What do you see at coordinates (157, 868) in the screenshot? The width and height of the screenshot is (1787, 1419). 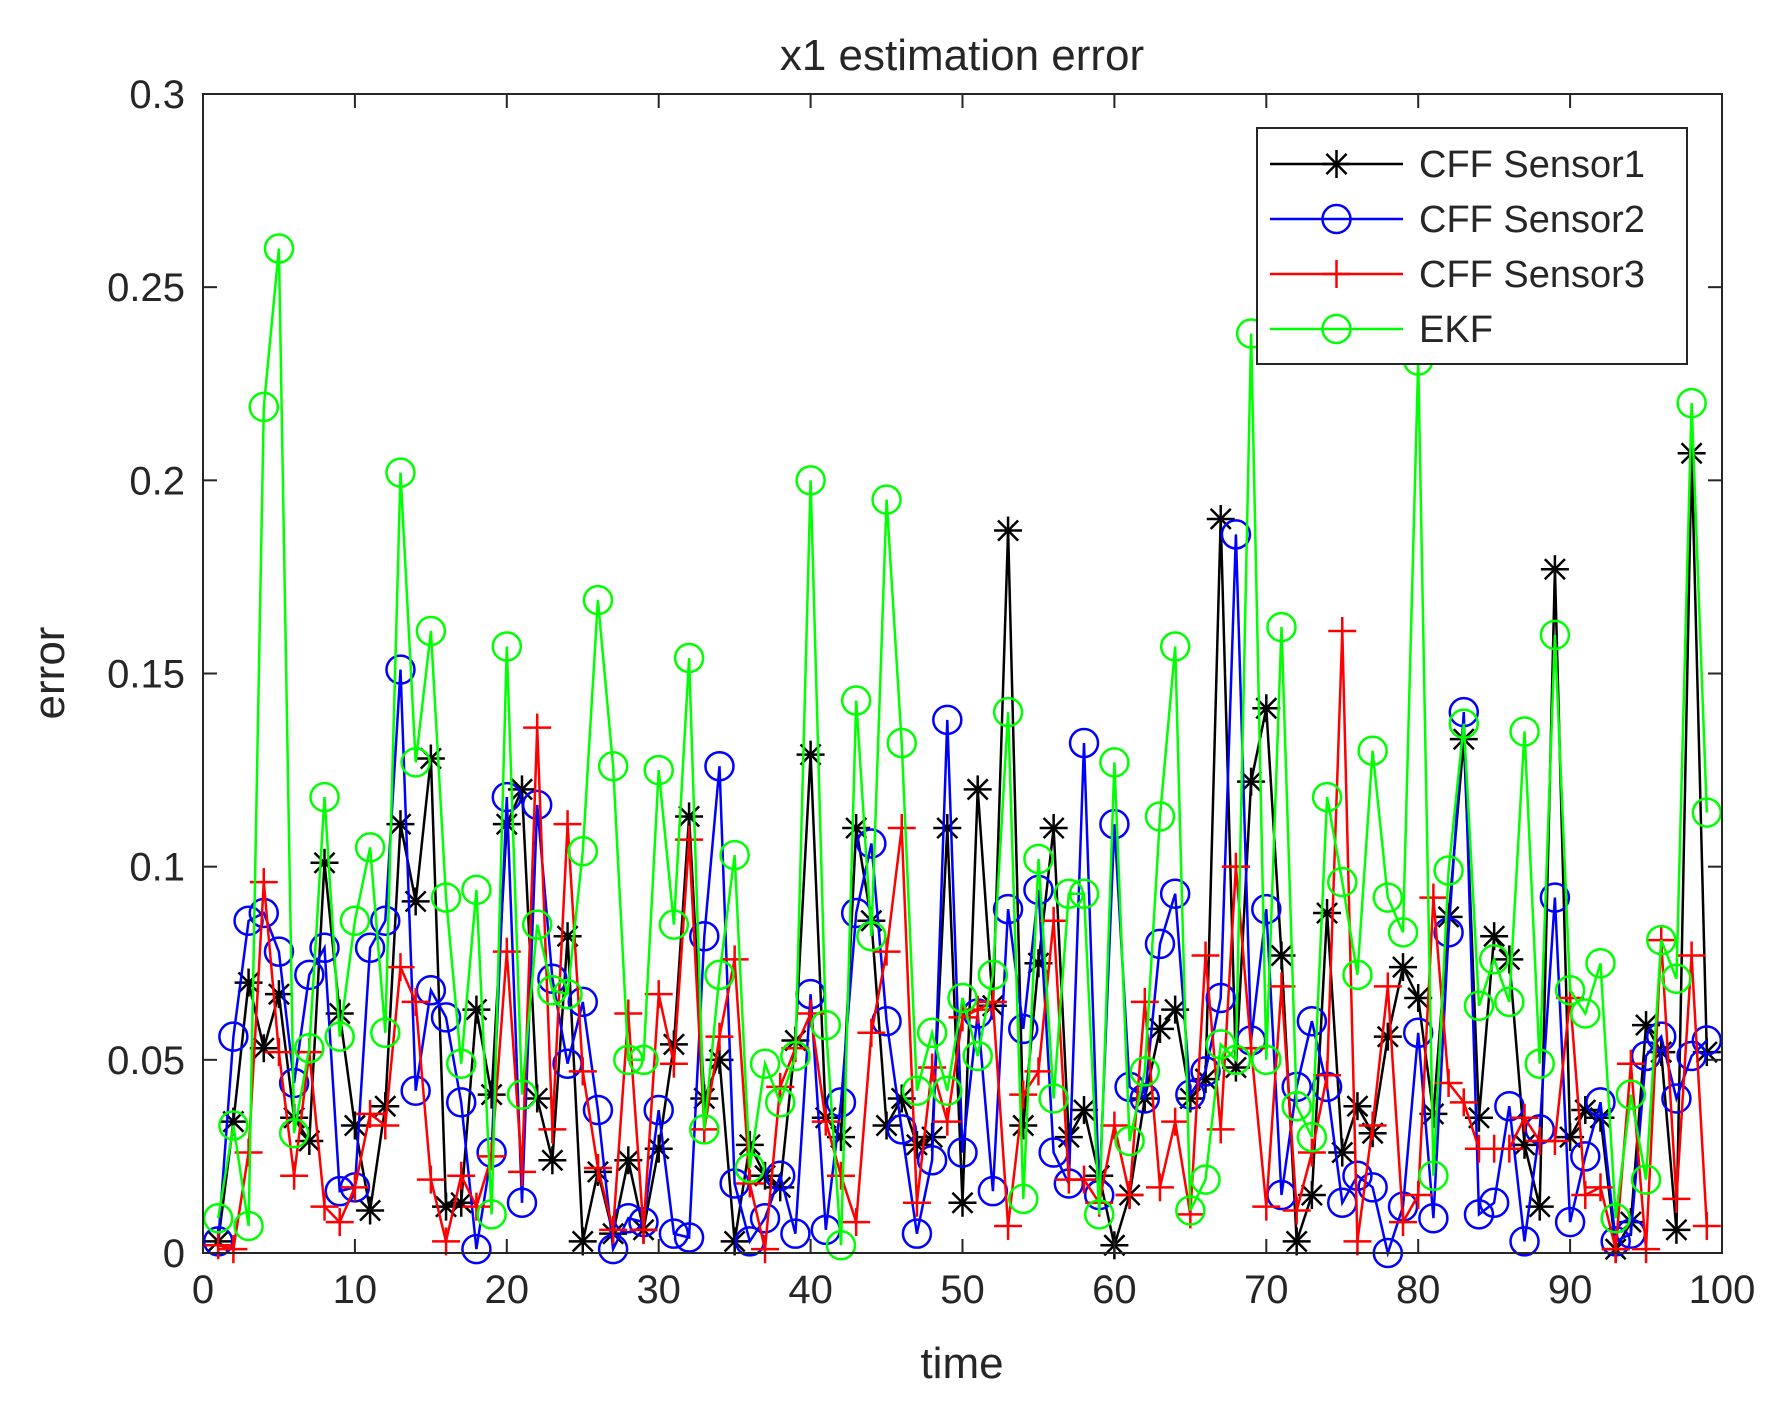 I see `y-tick-label: 0.1` at bounding box center [157, 868].